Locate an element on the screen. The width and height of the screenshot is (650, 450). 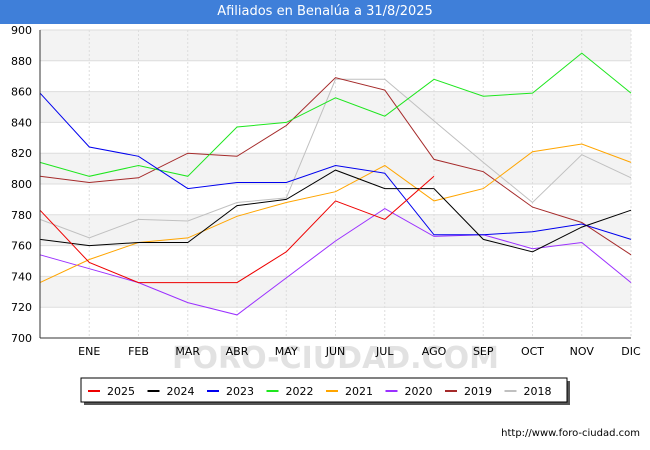
y-tick-label: 860 is located at coordinates (21, 92).